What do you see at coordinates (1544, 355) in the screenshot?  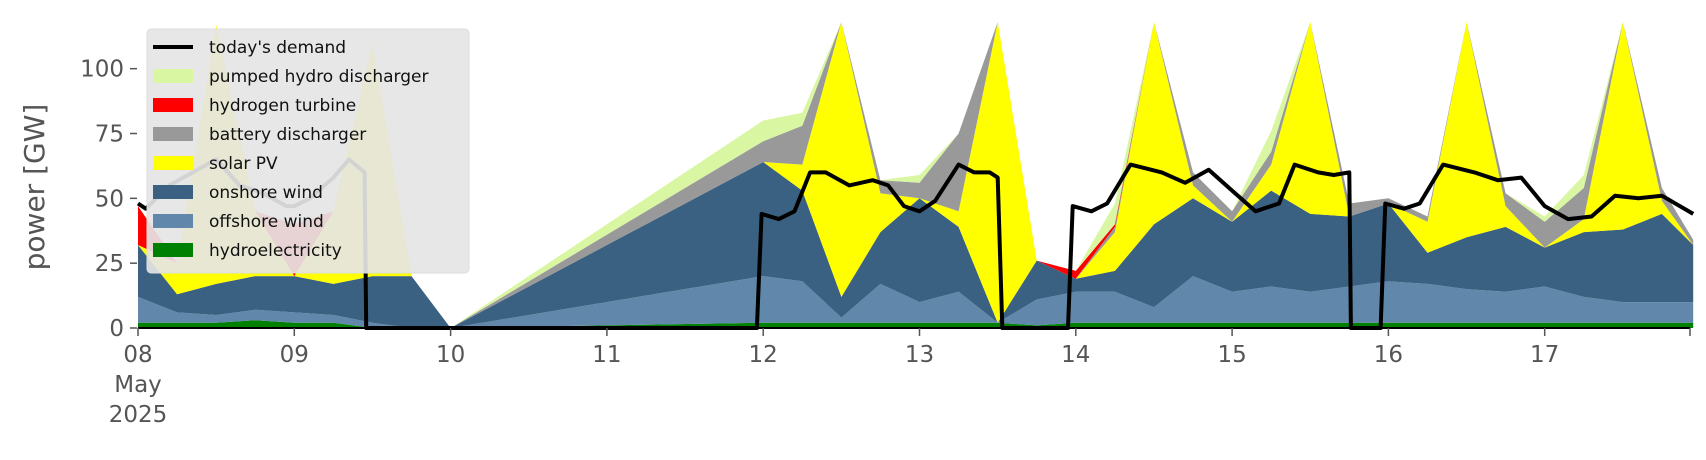 I see `x-tick-label: 17` at bounding box center [1544, 355].